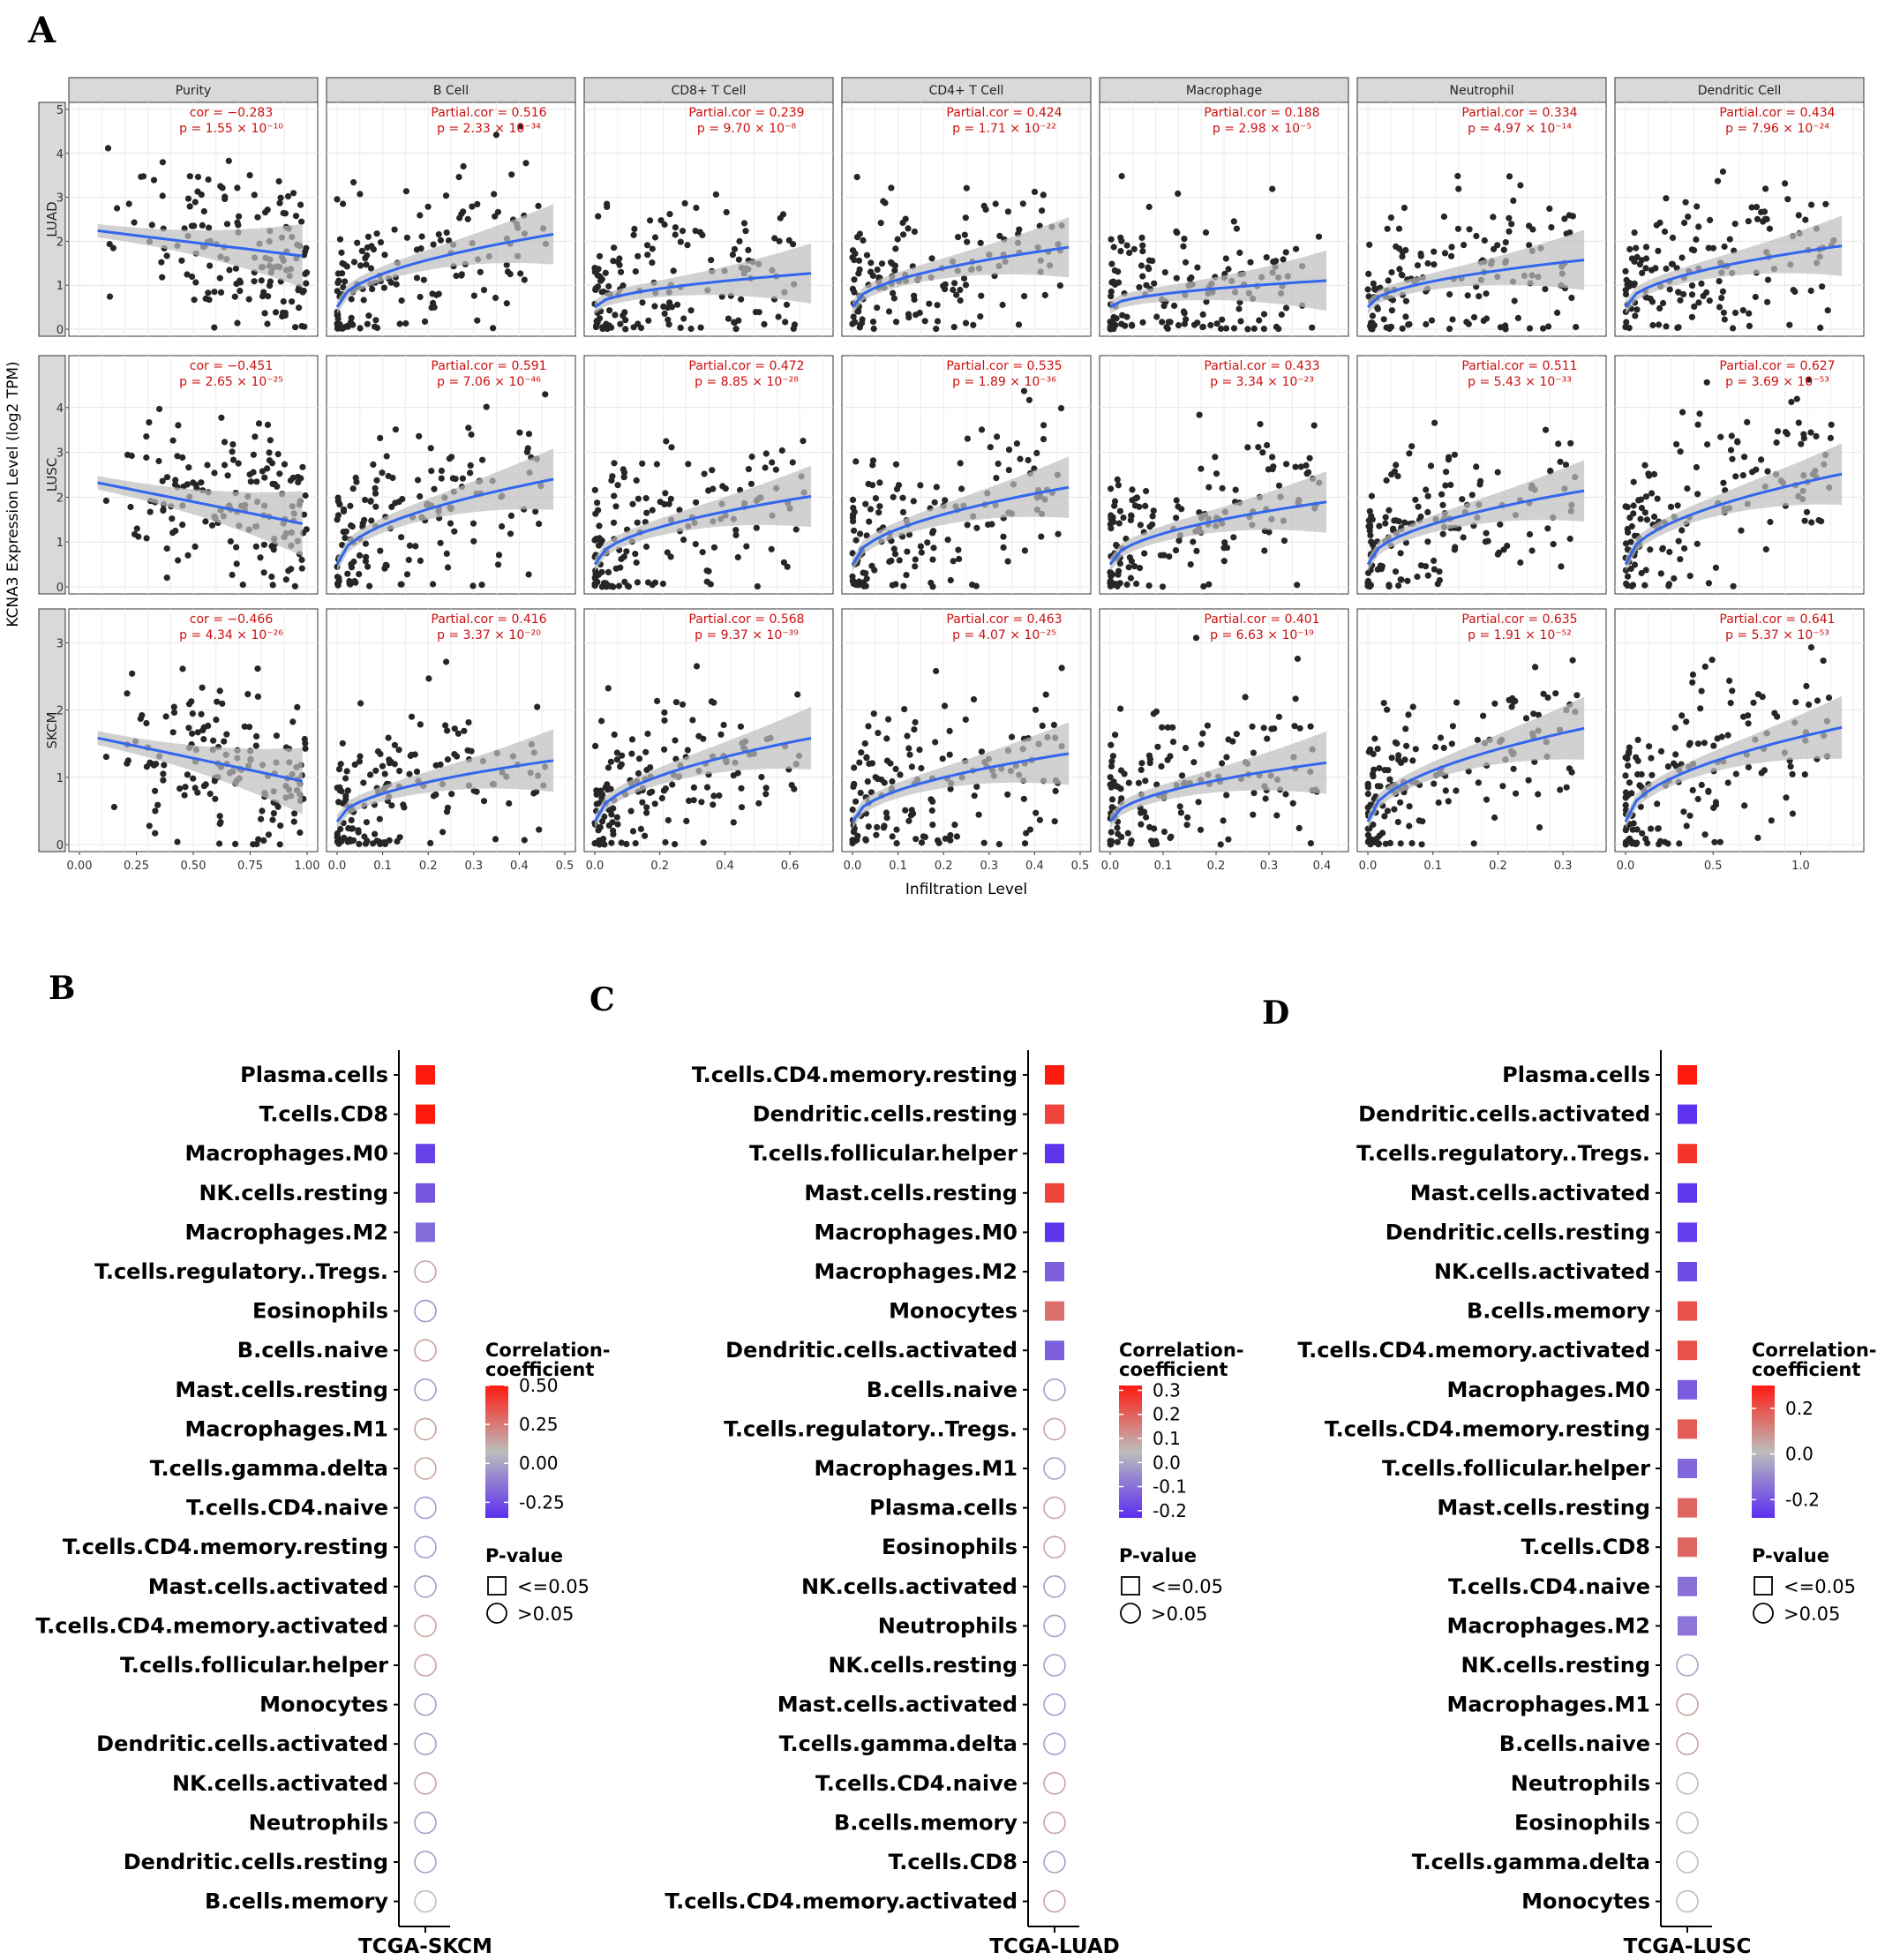 This screenshot has width=1885, height=1960. I want to click on correlation-label: Partial.cor = 0.641, so click(1777, 620).